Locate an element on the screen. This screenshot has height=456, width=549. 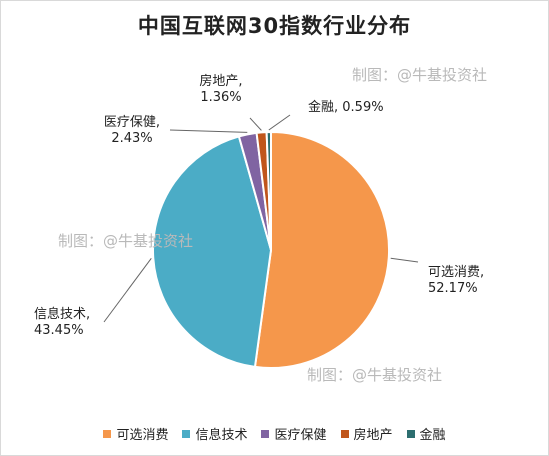
legend-item: 房地产 is located at coordinates (366, 433).